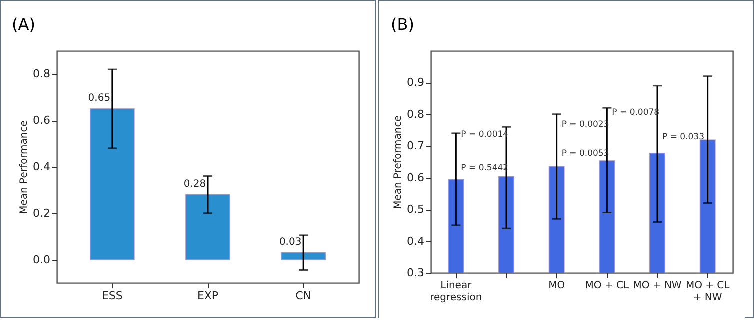 The width and height of the screenshot is (754, 320). Describe the element at coordinates (657, 286) in the screenshot. I see `x-tick-label: MO + NW` at that location.